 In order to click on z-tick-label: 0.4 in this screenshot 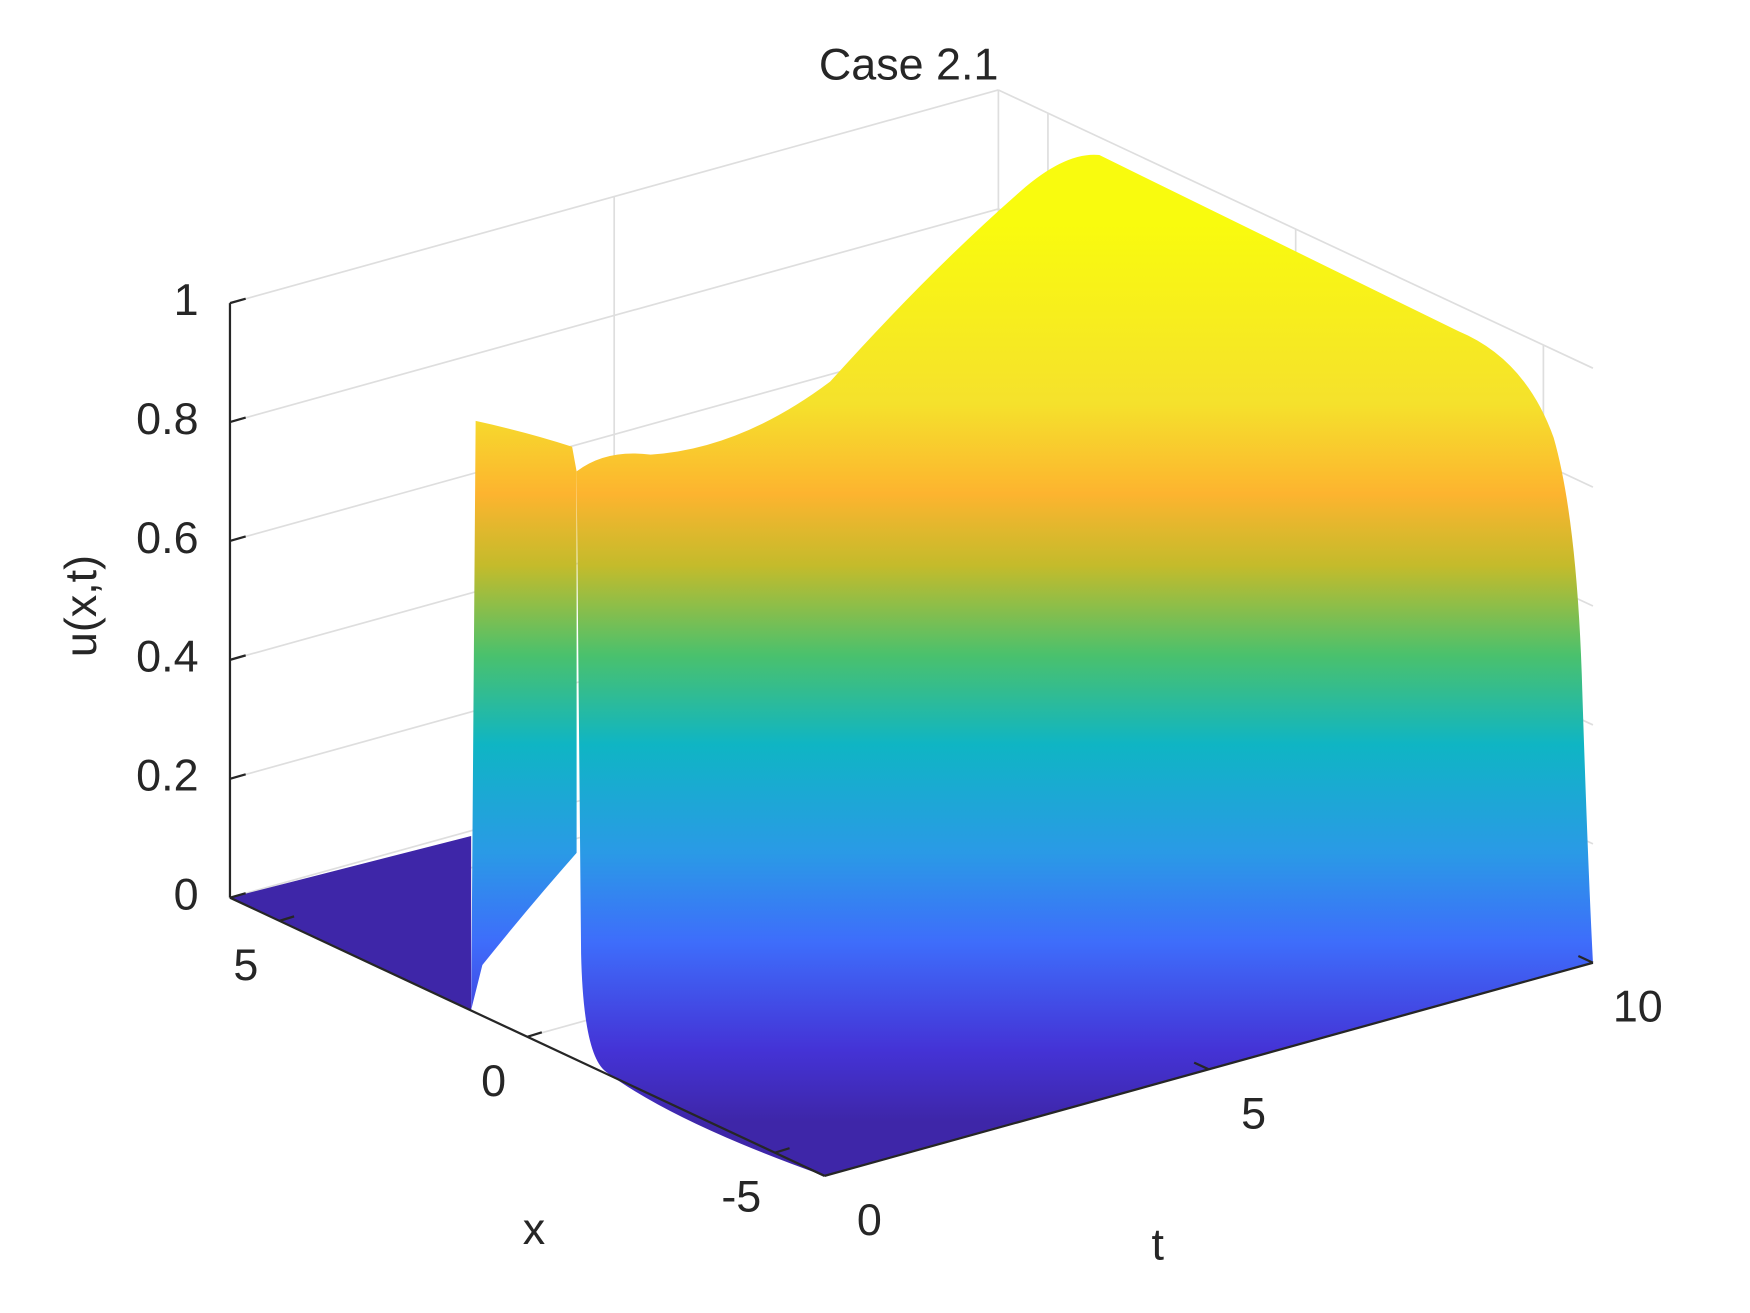, I will do `click(167, 656)`.